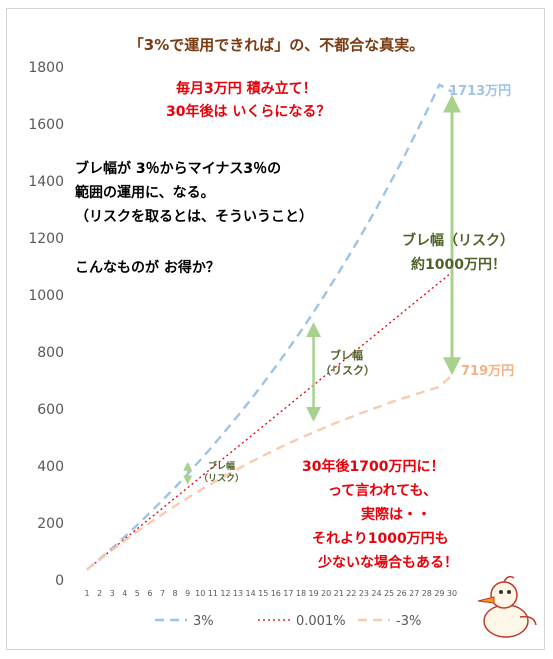  Describe the element at coordinates (200, 593) in the screenshot. I see `x-tick-label: 10` at that location.